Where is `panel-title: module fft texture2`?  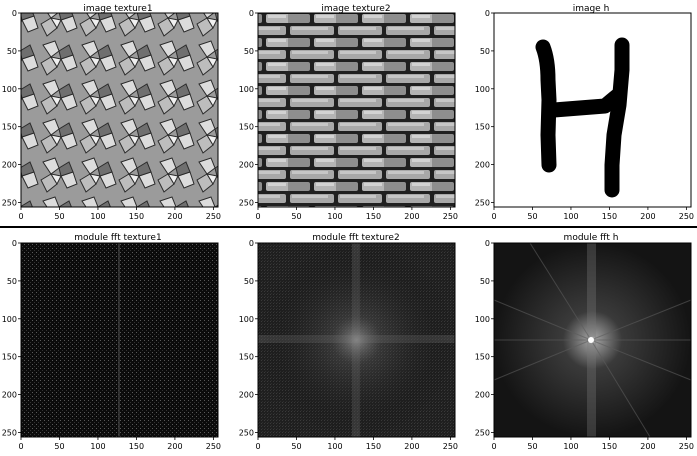
panel-title: module fft texture2 is located at coordinates (355, 238).